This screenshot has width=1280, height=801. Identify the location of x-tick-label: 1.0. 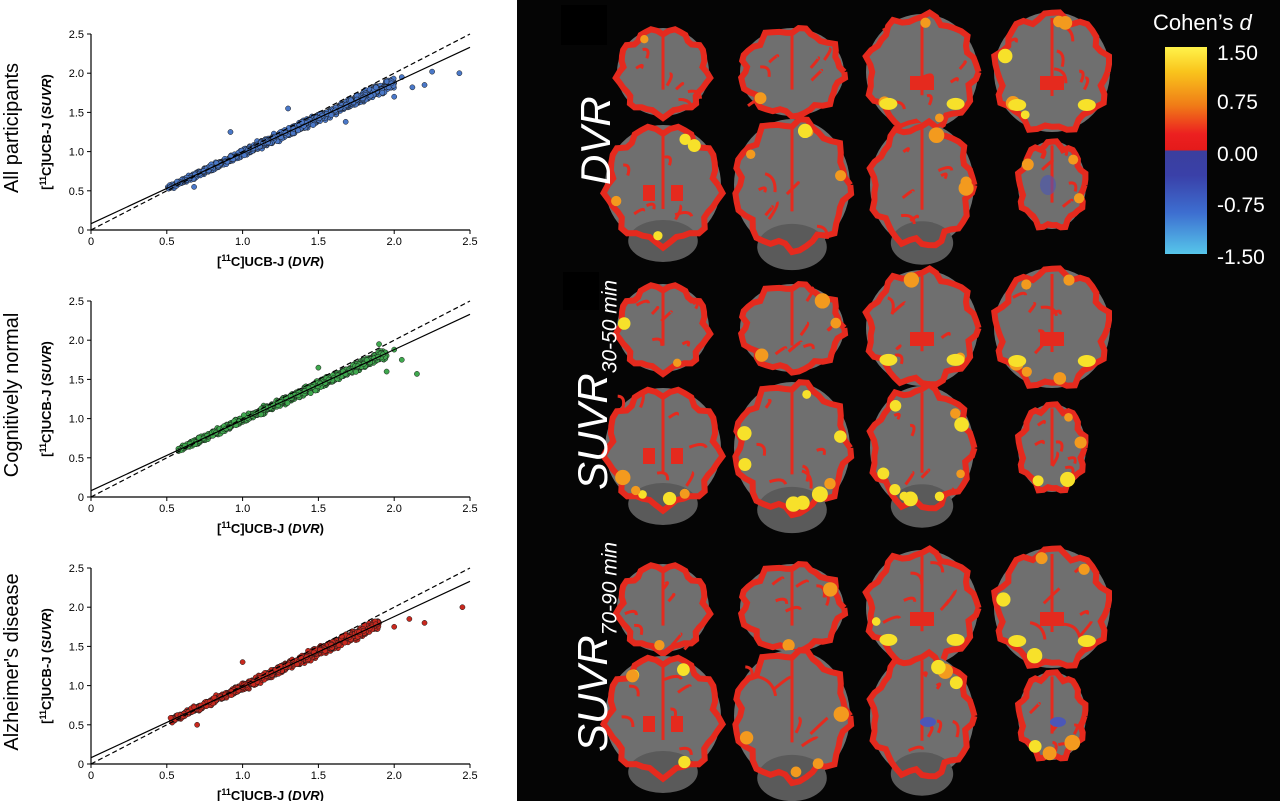
(242, 242).